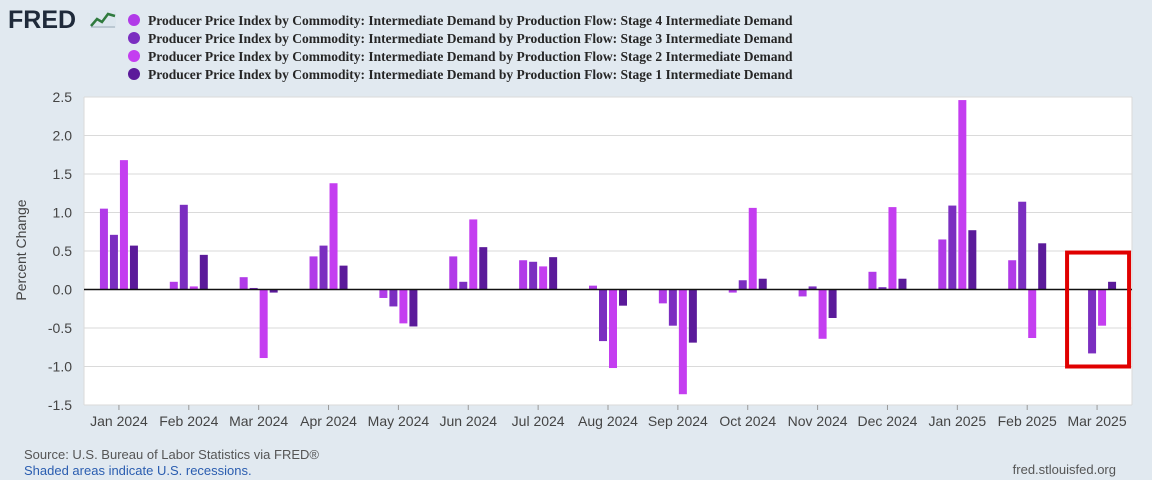 The height and width of the screenshot is (480, 1152). What do you see at coordinates (60, 367) in the screenshot?
I see `y-tick-label: -1.0` at bounding box center [60, 367].